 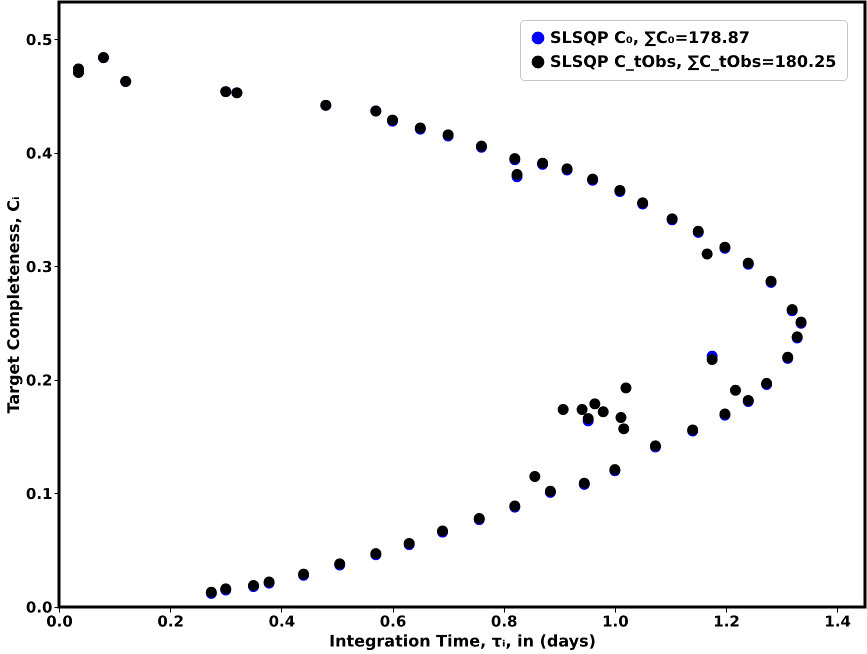 What do you see at coordinates (13, 305) in the screenshot?
I see `y-axis-title: Target Completeness, Cᵢ` at bounding box center [13, 305].